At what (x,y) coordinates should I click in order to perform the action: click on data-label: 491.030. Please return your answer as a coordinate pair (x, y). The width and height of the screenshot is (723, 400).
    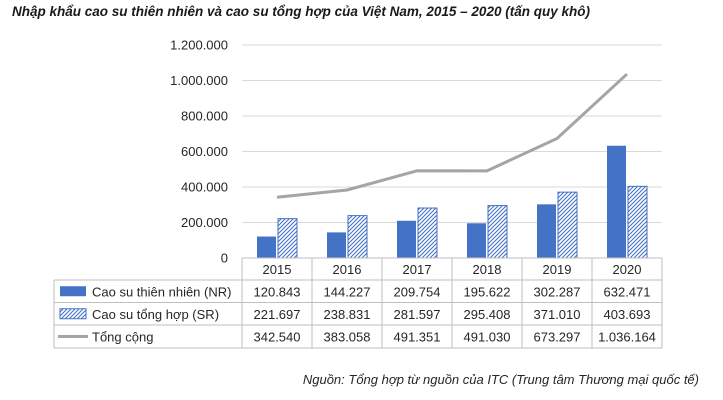
    Looking at the image, I should click on (487, 337).